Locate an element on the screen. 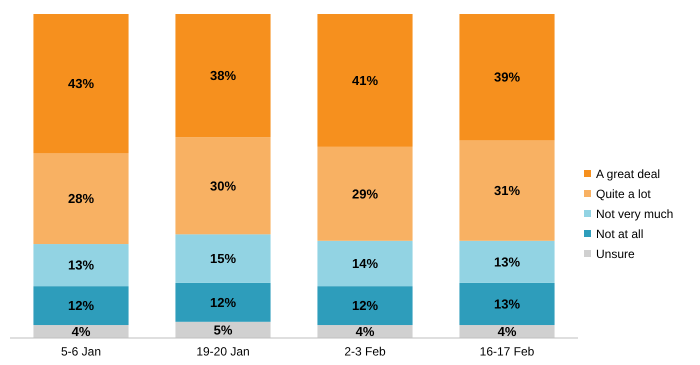  data-label: 29% is located at coordinates (365, 194).